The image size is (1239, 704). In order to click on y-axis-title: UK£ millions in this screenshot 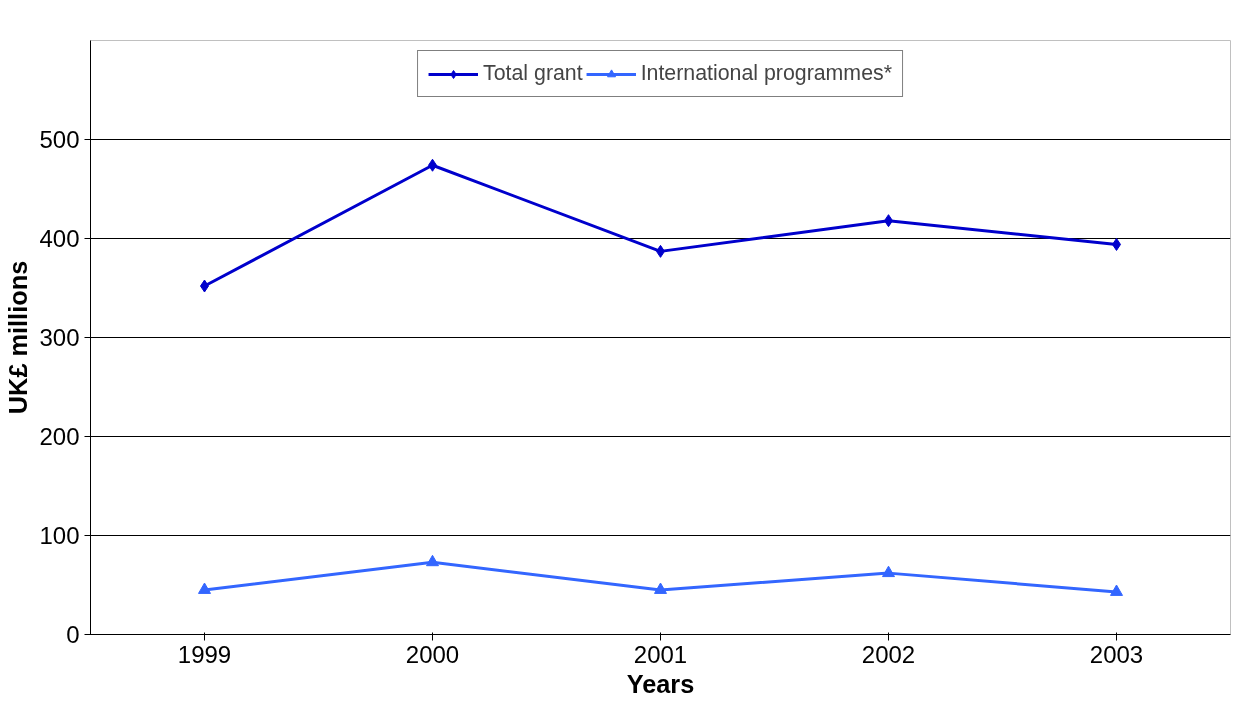, I will do `click(18, 337)`.